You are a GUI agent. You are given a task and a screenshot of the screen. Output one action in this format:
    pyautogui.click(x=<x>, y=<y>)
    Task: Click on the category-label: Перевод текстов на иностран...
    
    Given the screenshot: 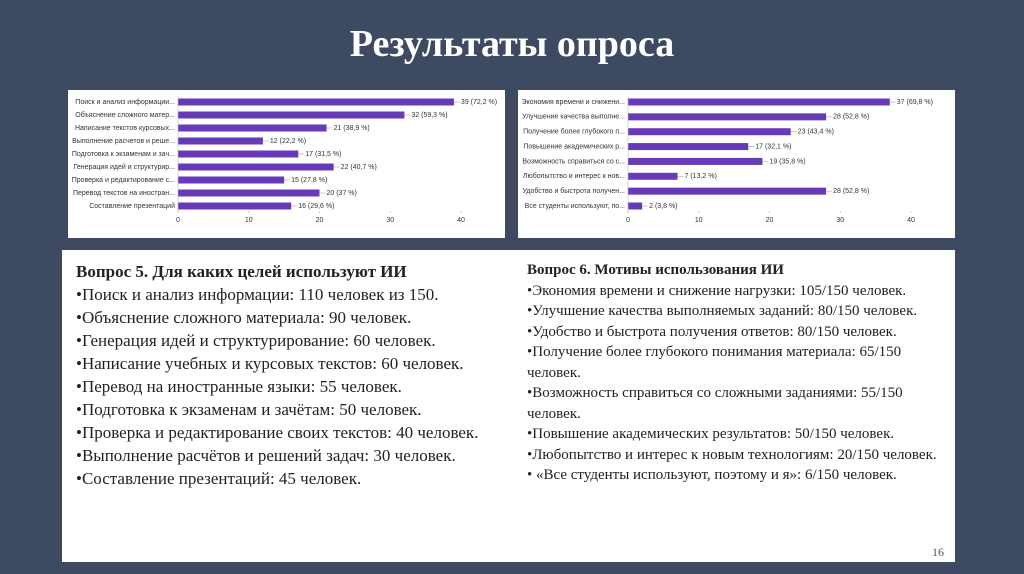 What is the action you would take?
    pyautogui.click(x=124, y=193)
    